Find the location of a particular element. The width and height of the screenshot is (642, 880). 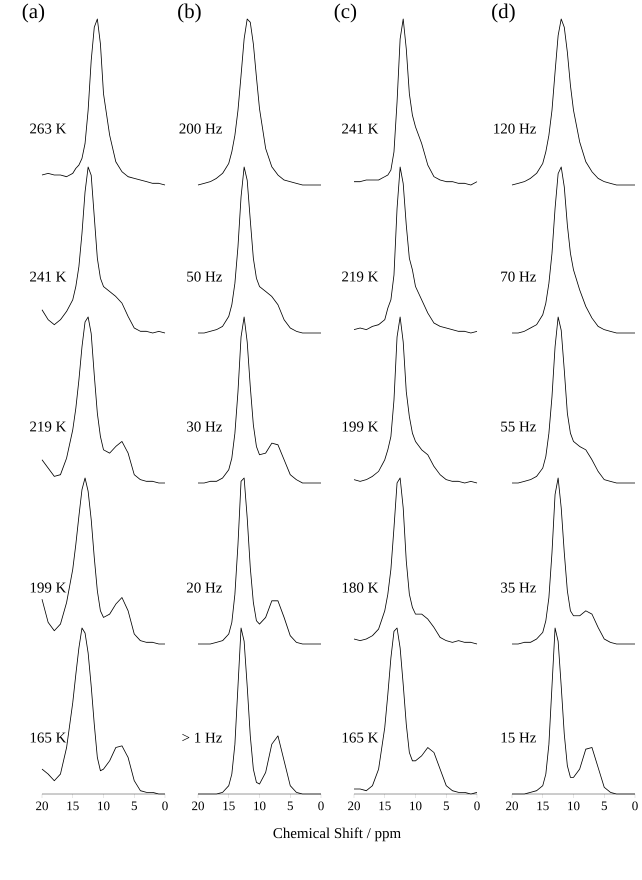

chart-title: (a) is located at coordinates (33, 13).